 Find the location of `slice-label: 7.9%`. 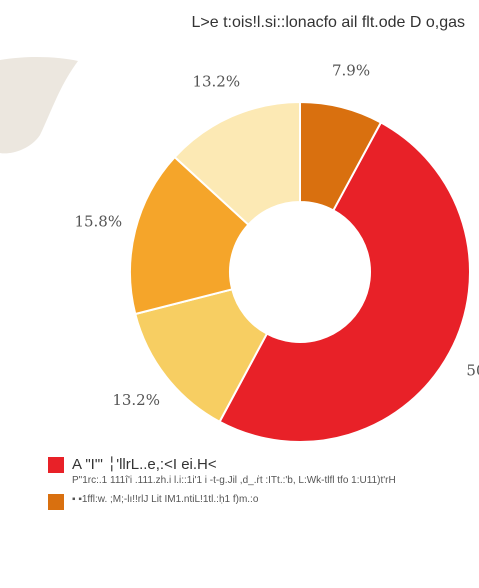

slice-label: 7.9% is located at coordinates (351, 70).